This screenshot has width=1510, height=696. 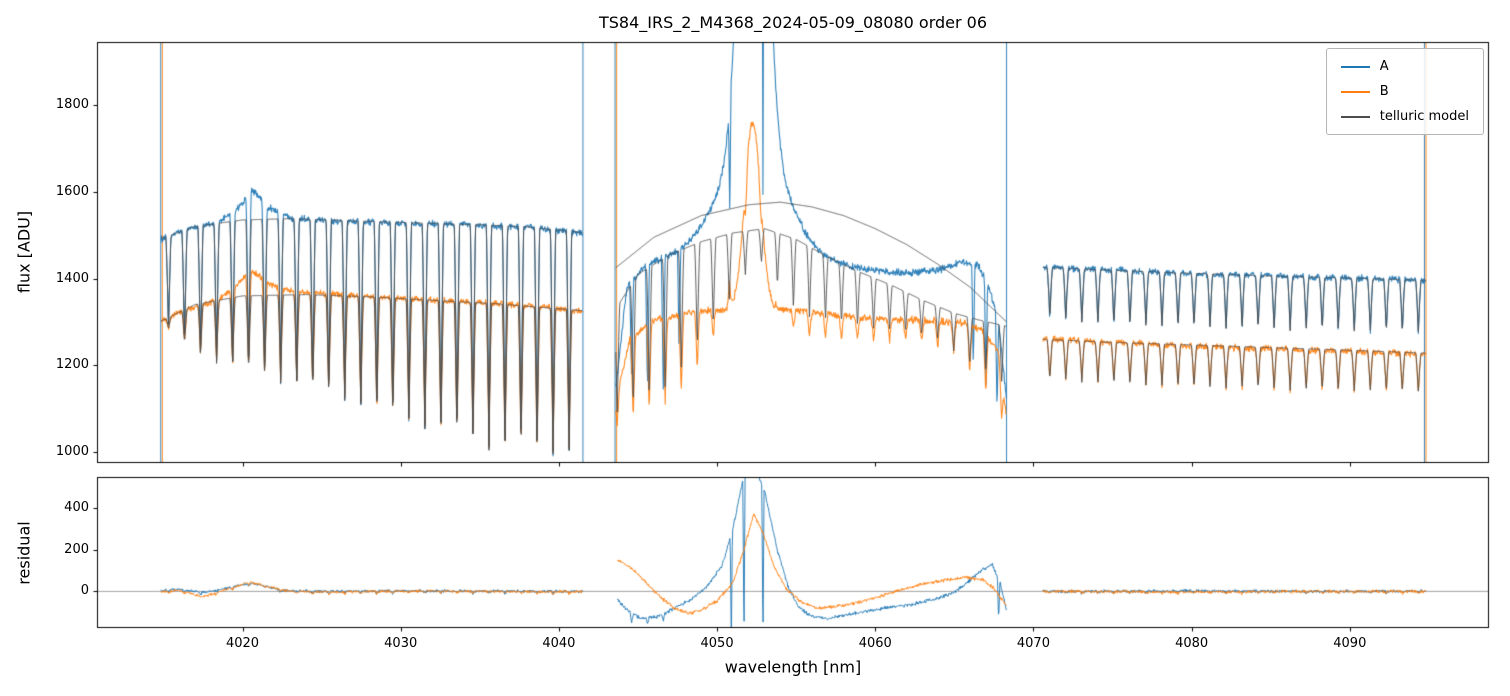 I want to click on flux-tick-label: 1400, so click(x=72, y=278).